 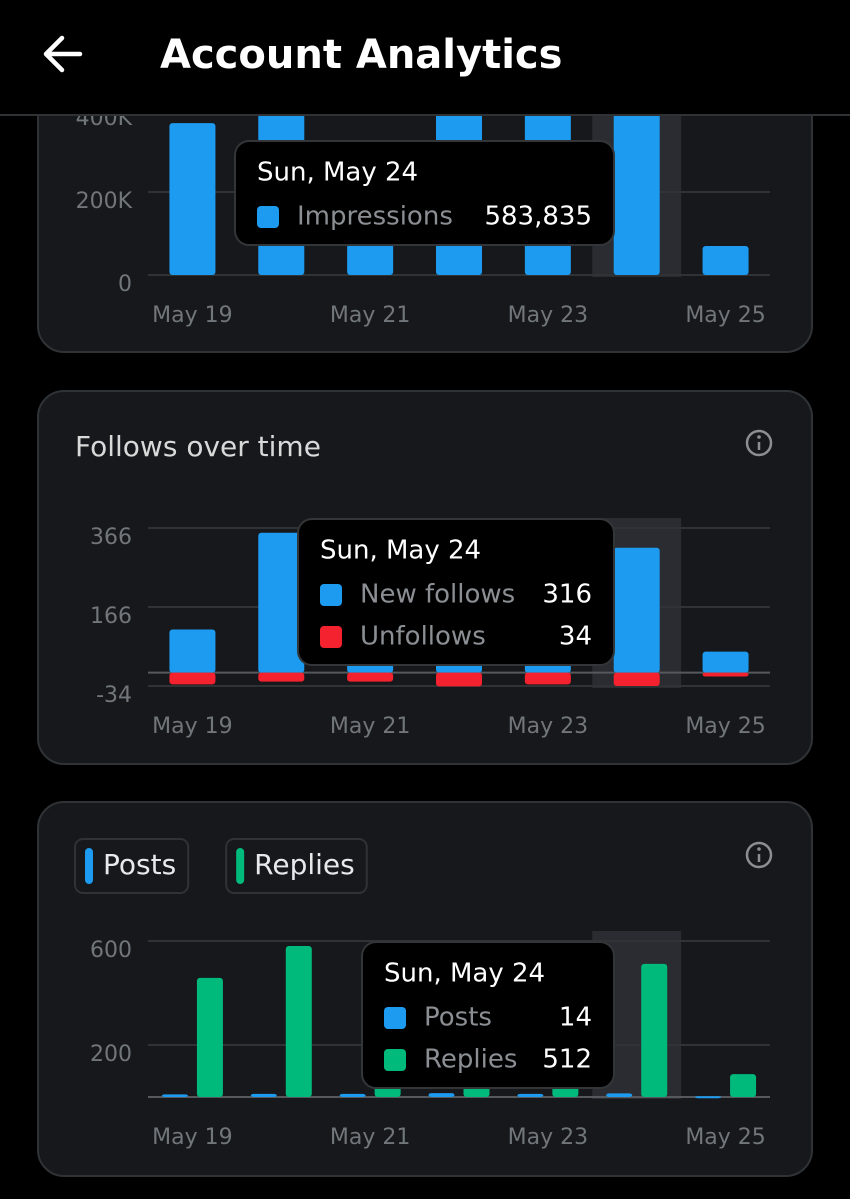 What do you see at coordinates (125, 284) in the screenshot?
I see `y-tick-label: 0` at bounding box center [125, 284].